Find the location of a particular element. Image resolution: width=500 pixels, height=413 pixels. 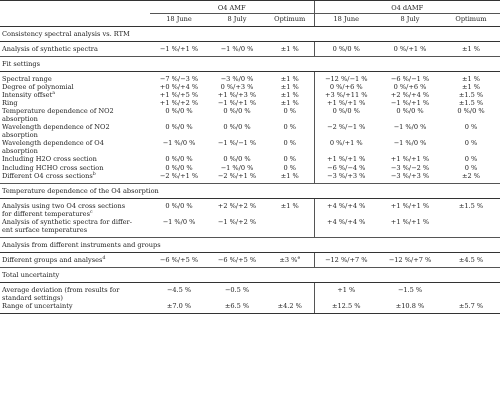

cell-damf-18june: +3 %/+11 % is located at coordinates (345, 95).